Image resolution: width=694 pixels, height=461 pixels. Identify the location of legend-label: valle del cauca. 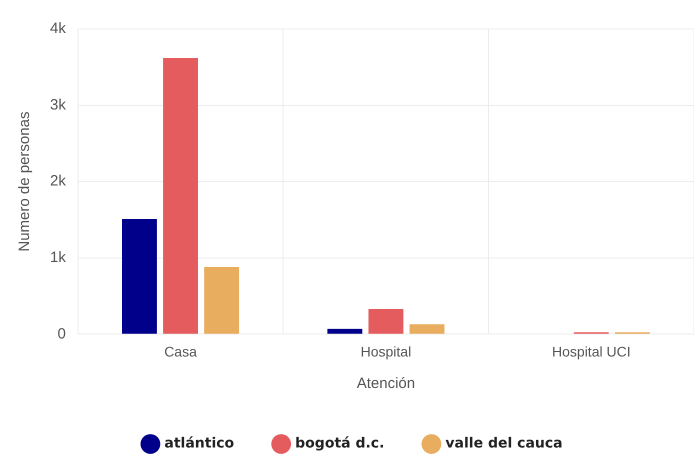
(504, 444).